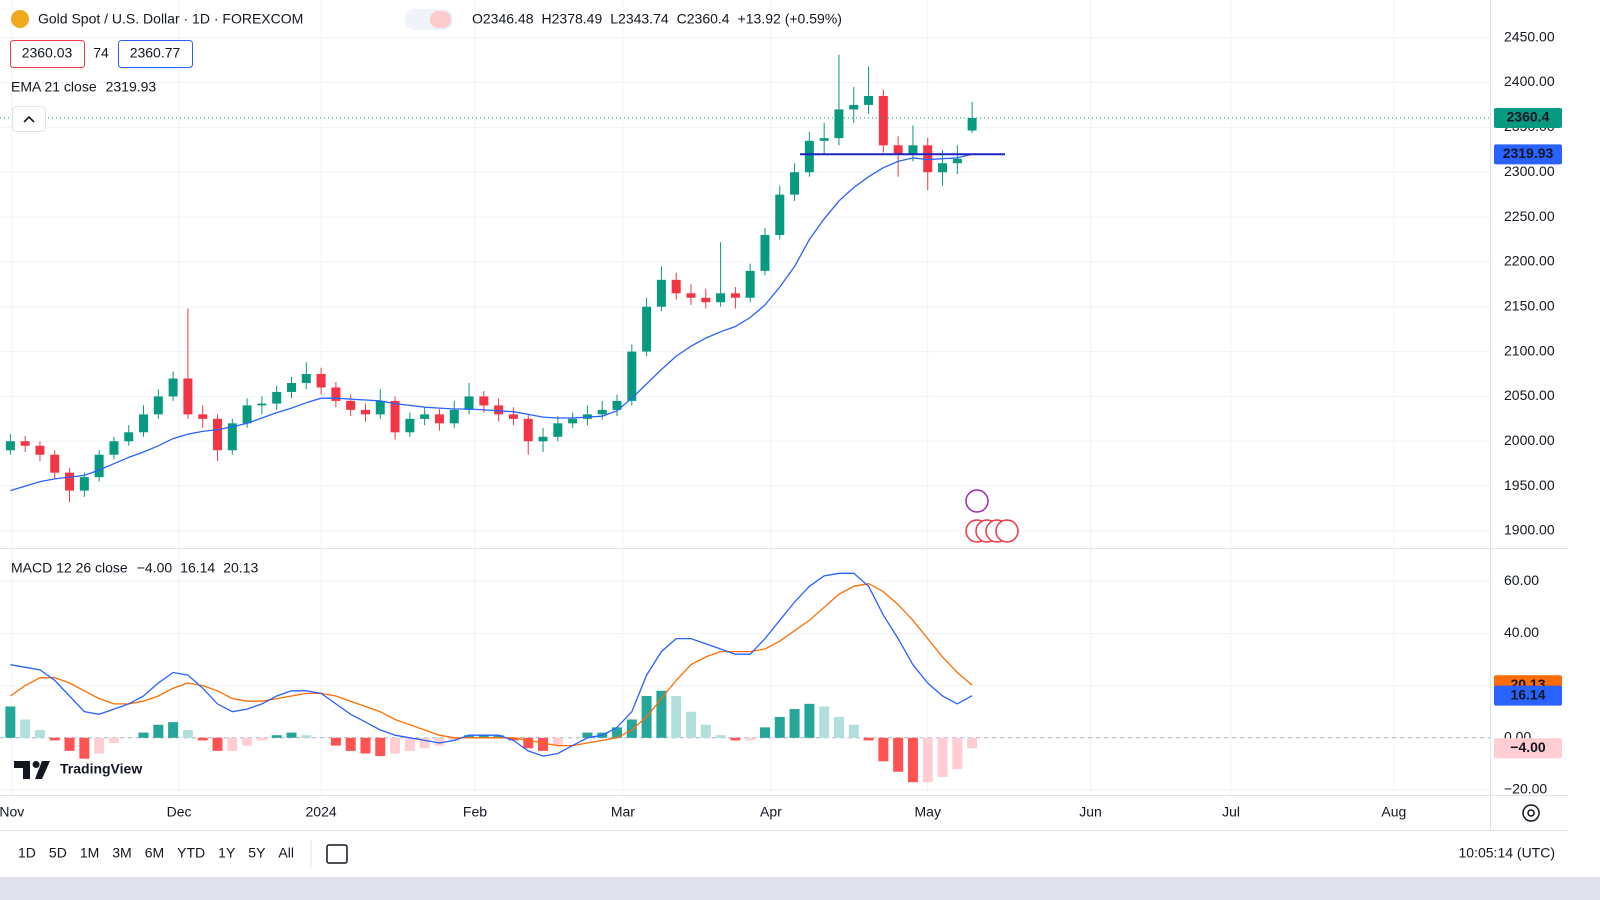 The width and height of the screenshot is (1600, 900). What do you see at coordinates (240, 568) in the screenshot?
I see `macd-legend-signal: 20.13` at bounding box center [240, 568].